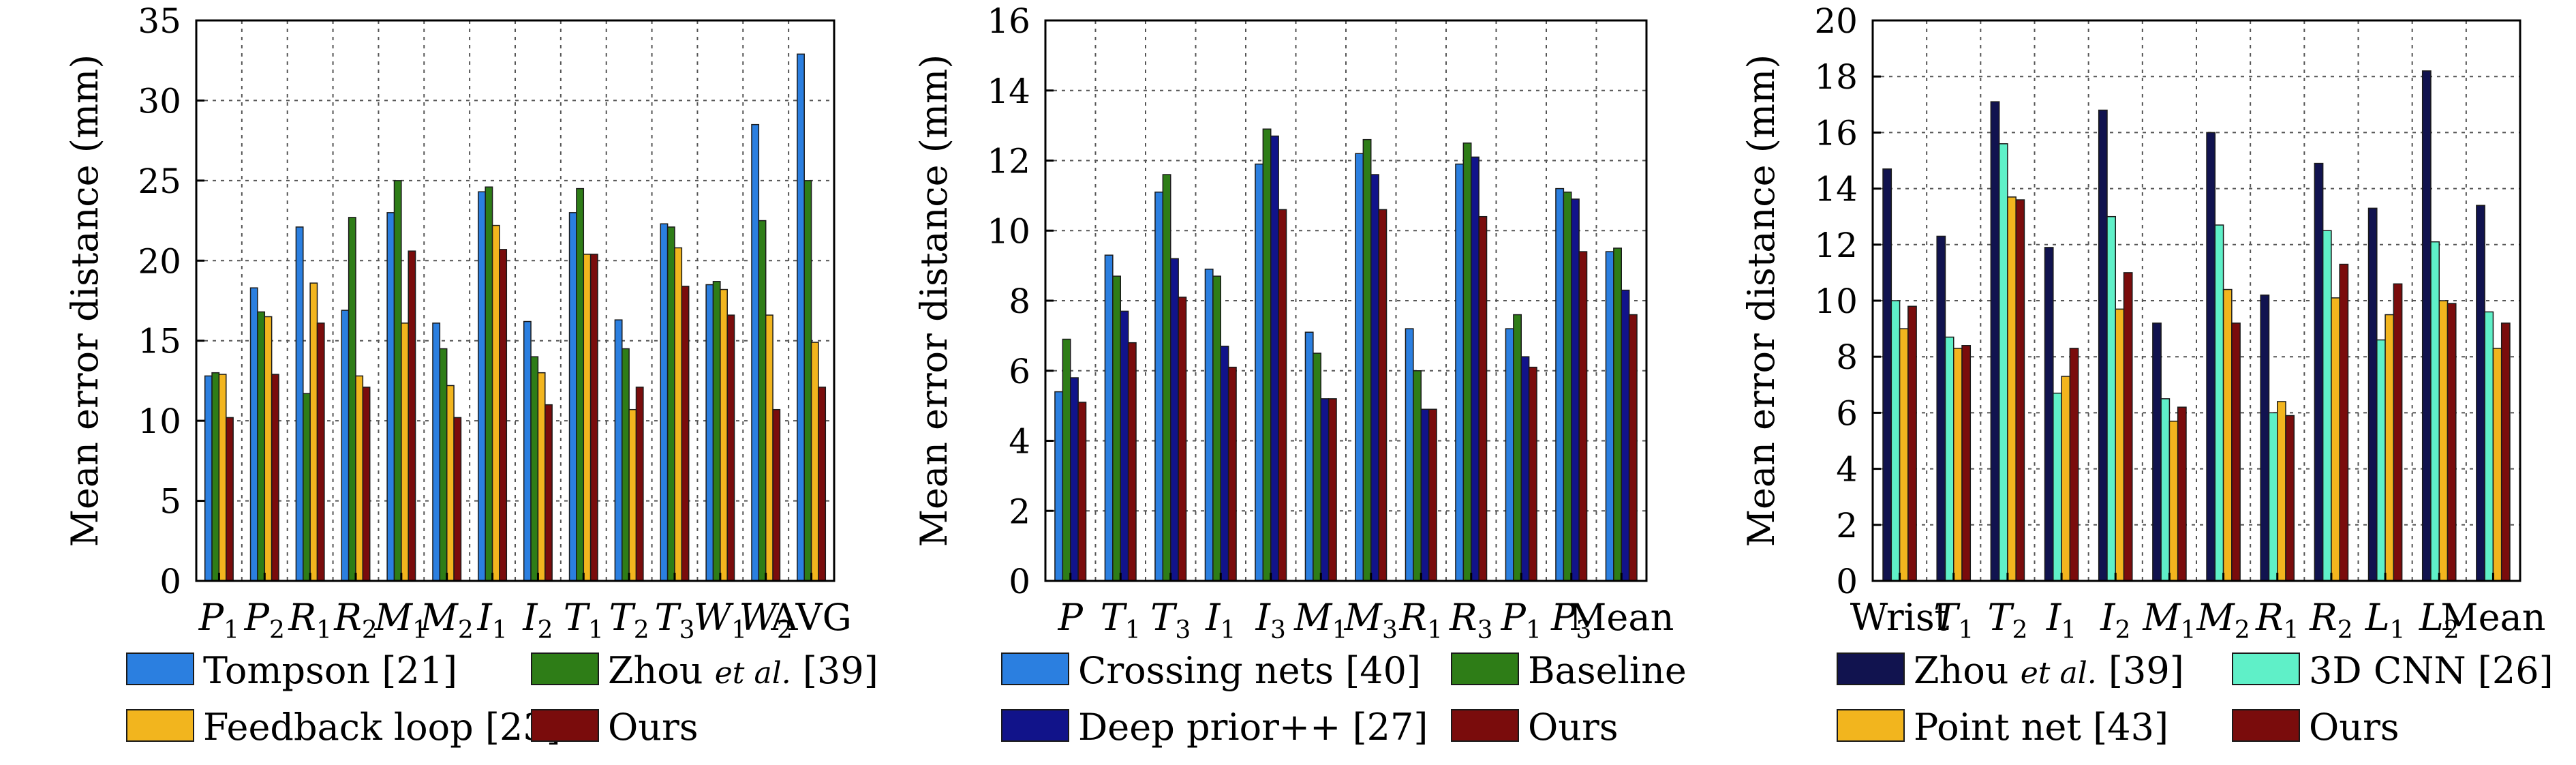 This screenshot has height=765, width=2576. What do you see at coordinates (1836, 77) in the screenshot?
I see `y-tick-label: 18` at bounding box center [1836, 77].